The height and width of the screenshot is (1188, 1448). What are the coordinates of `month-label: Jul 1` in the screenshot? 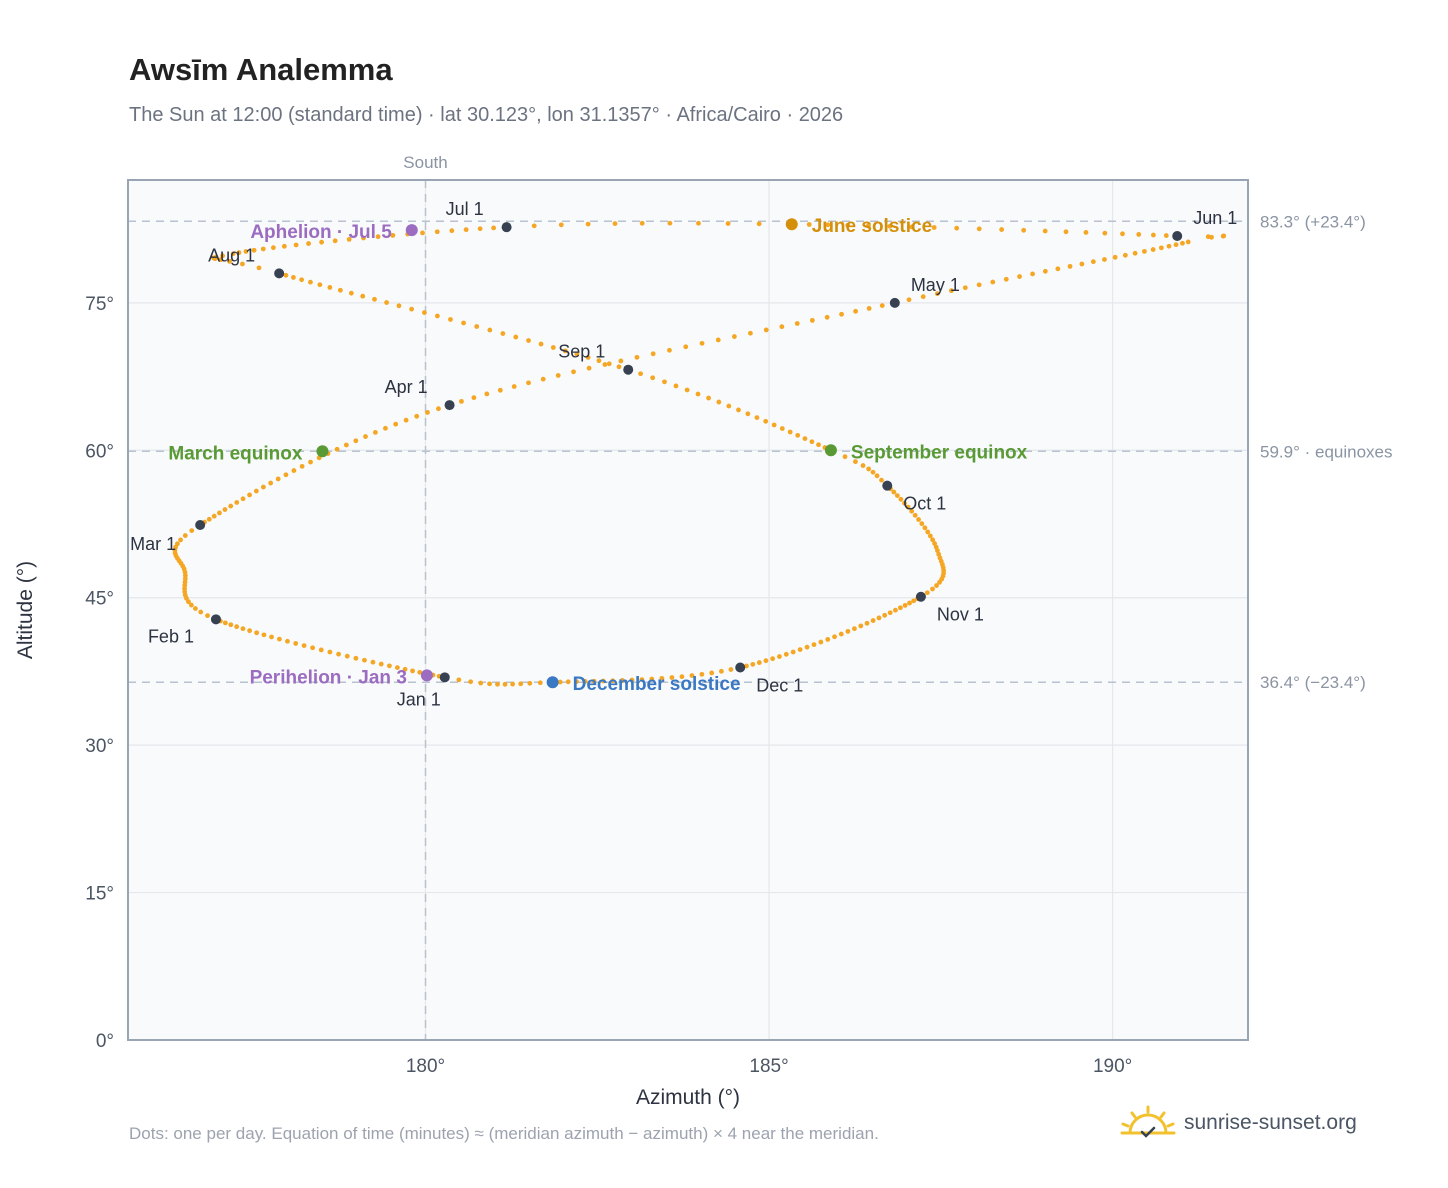 It's located at (465, 209).